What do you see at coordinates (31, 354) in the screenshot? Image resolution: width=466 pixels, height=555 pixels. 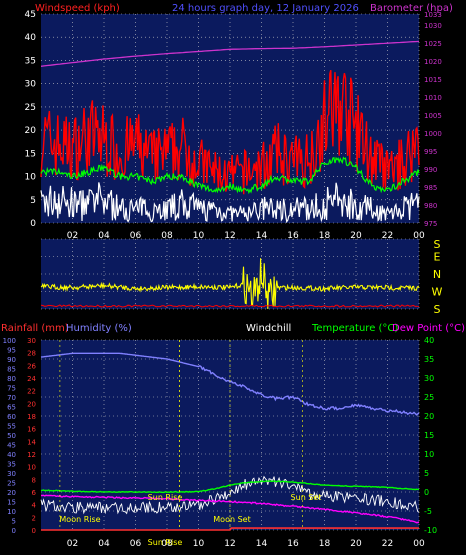 I see `rainfall-tick-label: 28` at bounding box center [31, 354].